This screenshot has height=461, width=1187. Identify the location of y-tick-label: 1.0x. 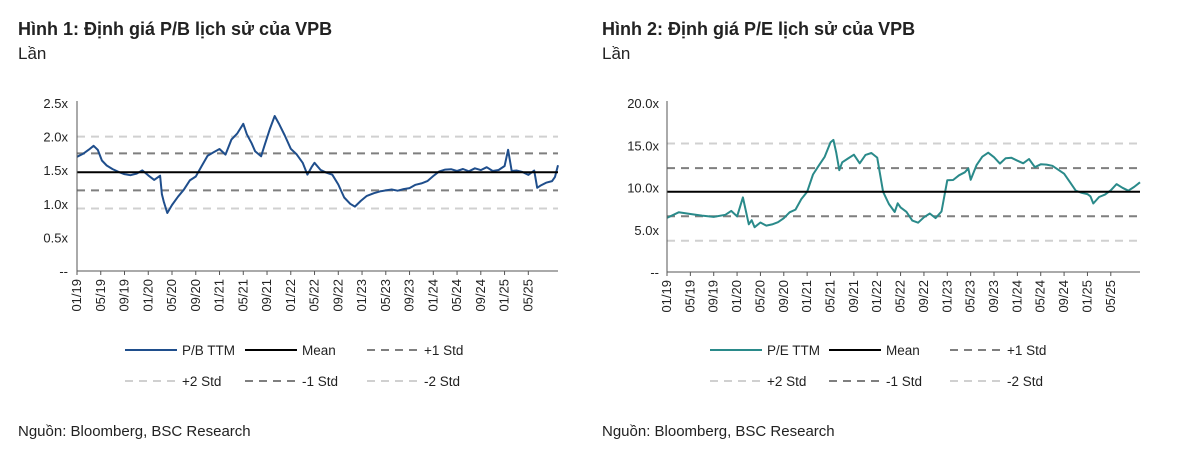
(55, 204).